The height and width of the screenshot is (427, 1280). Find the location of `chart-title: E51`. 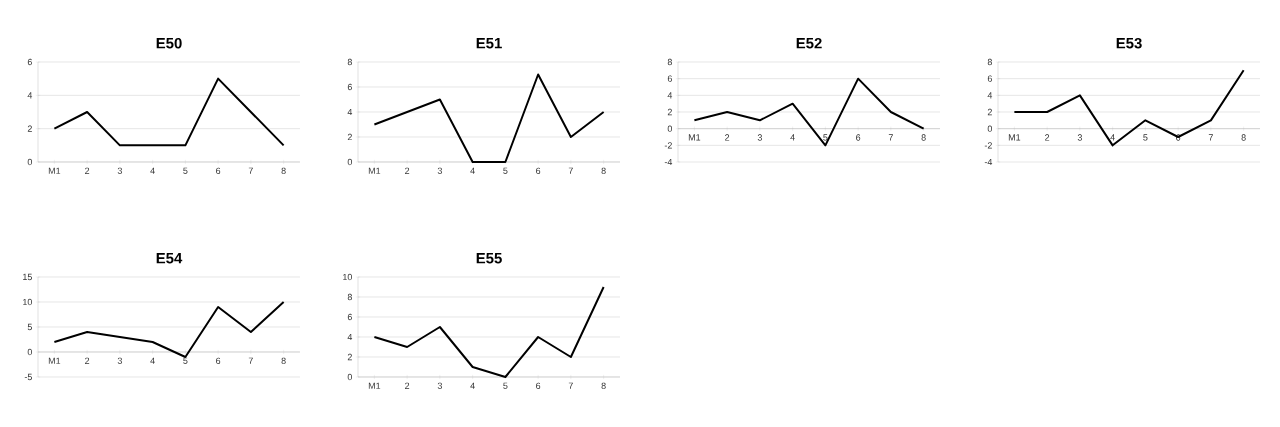

chart-title: E51 is located at coordinates (489, 43).